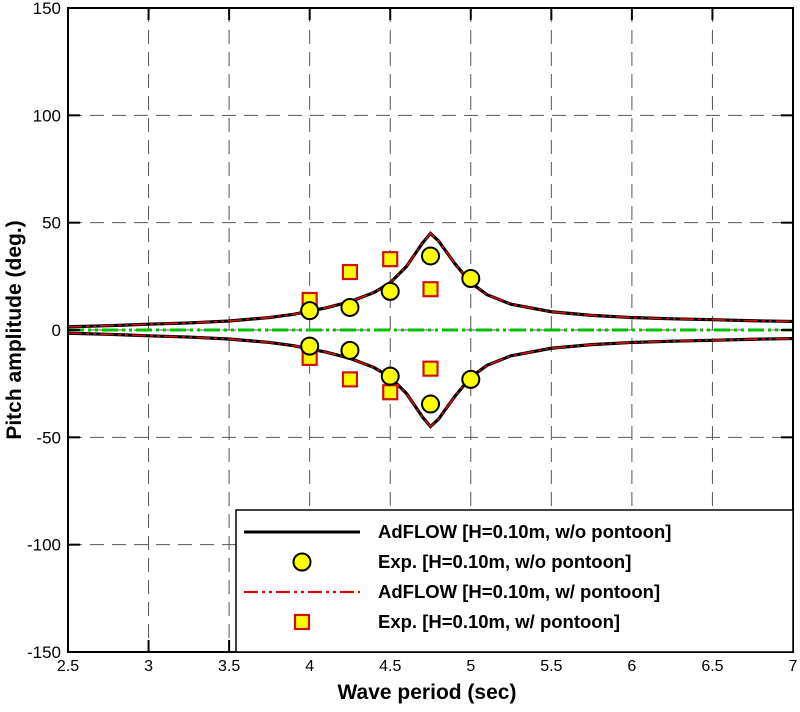 This screenshot has height=712, width=800. I want to click on x-tick-label: 6.5, so click(712, 666).